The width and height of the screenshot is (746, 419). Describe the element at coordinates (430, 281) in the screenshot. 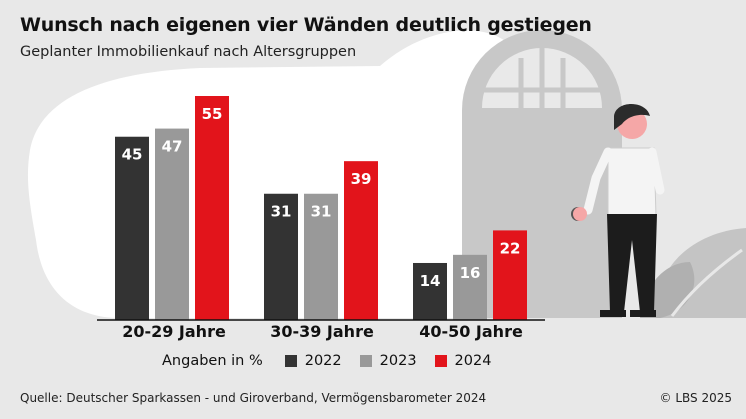

I see `bar-value-label: 14` at that location.